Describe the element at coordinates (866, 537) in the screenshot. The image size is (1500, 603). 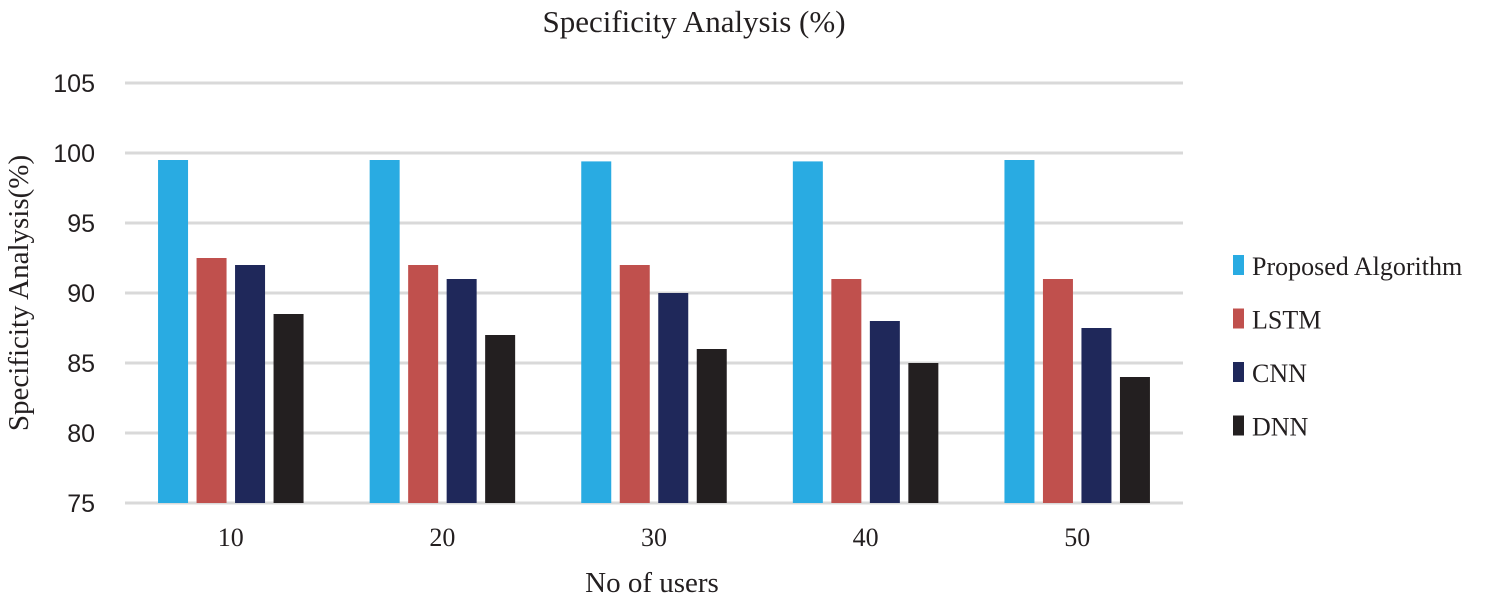
I see `x-tick-label: 40` at that location.